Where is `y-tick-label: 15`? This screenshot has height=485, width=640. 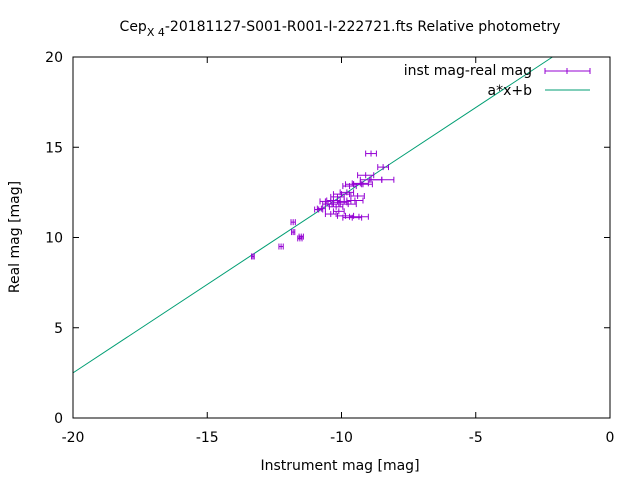
y-tick-label: 15 is located at coordinates (54, 148).